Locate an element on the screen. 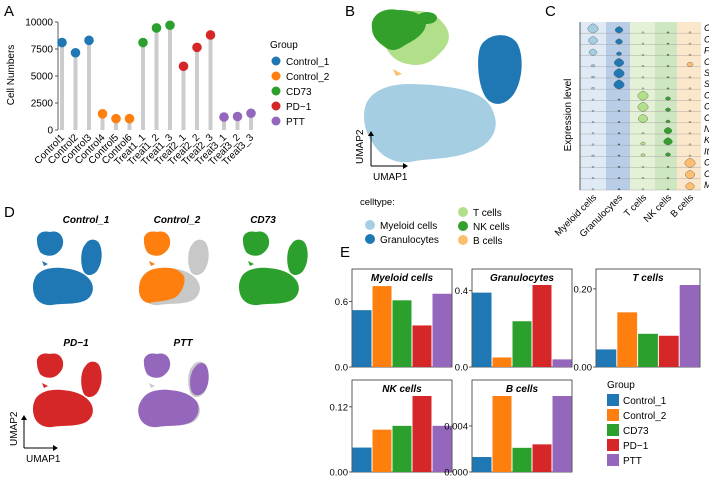 The height and width of the screenshot is (478, 709). gene-label: Cd3e is located at coordinates (706, 107).